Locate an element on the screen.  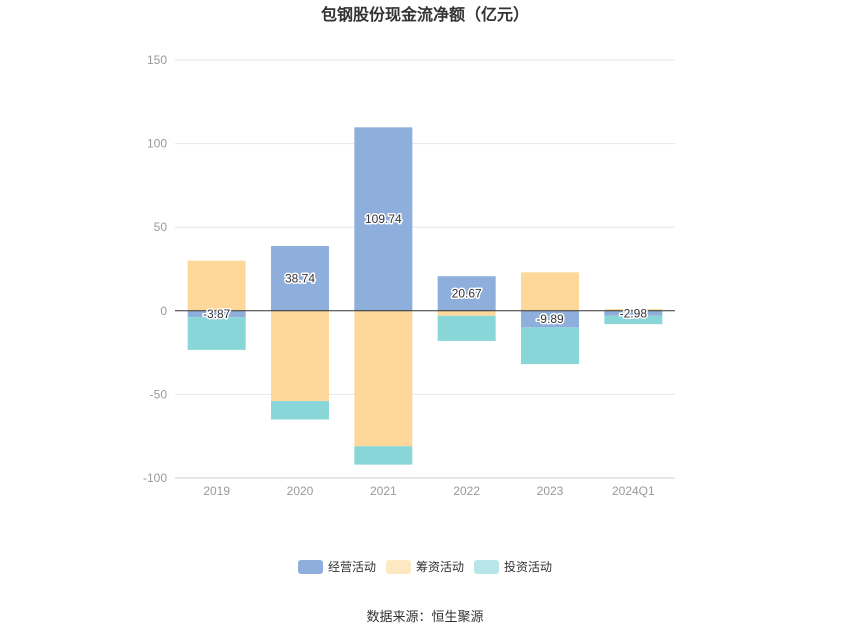
chart-title: 包钢股份现金流净额（亿元） is located at coordinates (425, 14).